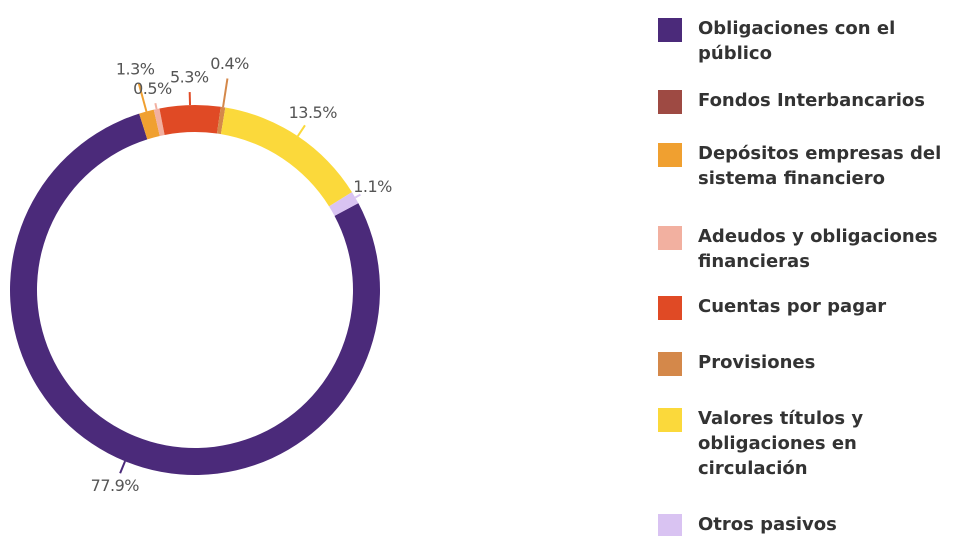 Image resolution: width=965 pixels, height=536 pixels. I want to click on data-label: 77.9%, so click(115, 485).